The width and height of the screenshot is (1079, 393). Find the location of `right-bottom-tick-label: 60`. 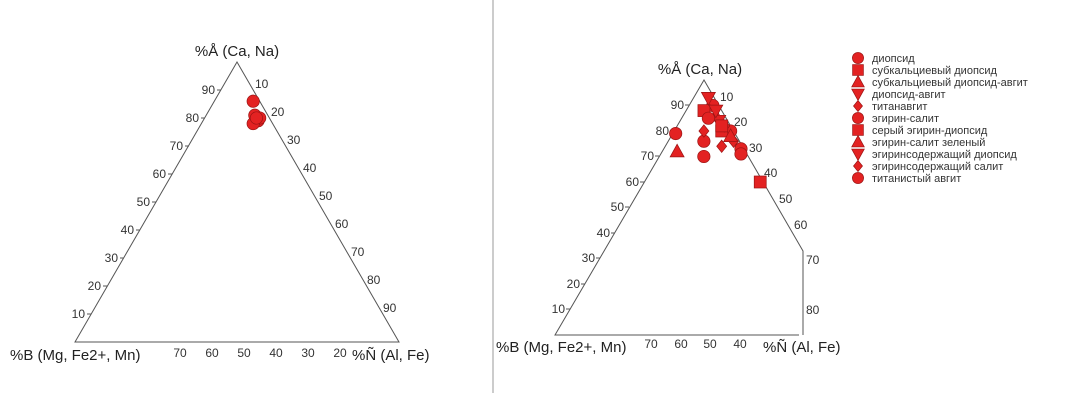

right-bottom-tick-label: 60 is located at coordinates (681, 344).